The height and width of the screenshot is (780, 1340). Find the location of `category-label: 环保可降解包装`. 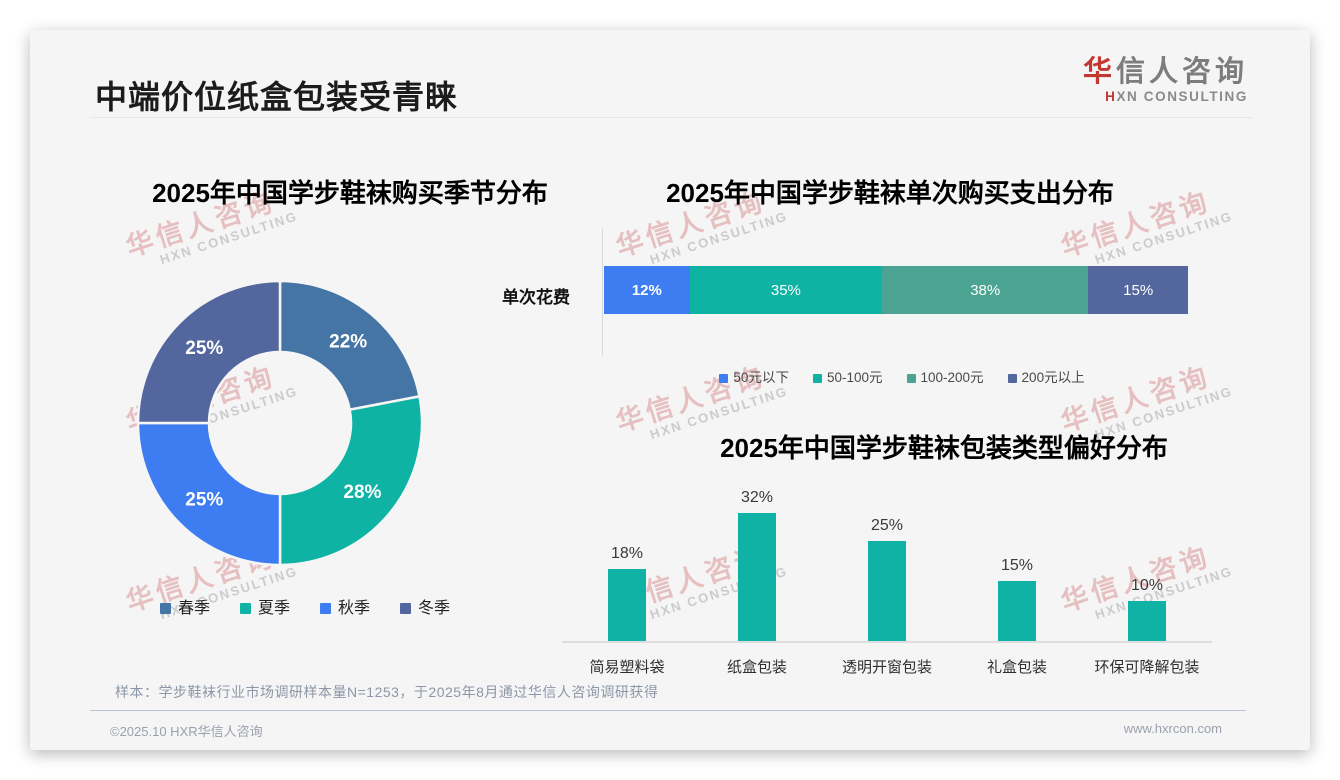

category-label: 环保可降解包装 is located at coordinates (1147, 667).